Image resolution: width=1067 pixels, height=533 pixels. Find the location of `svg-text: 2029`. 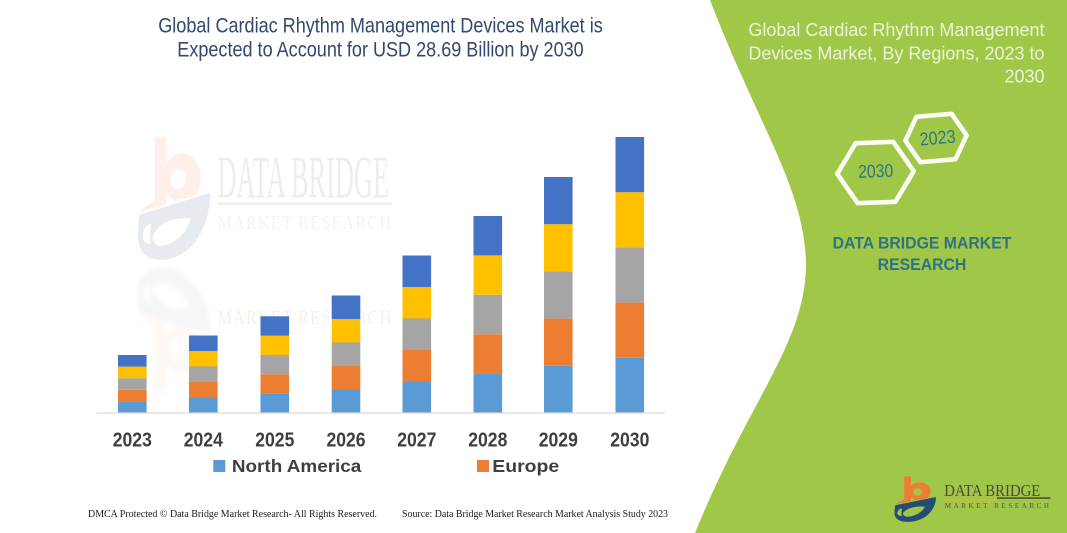

svg-text: 2029 is located at coordinates (558, 439).